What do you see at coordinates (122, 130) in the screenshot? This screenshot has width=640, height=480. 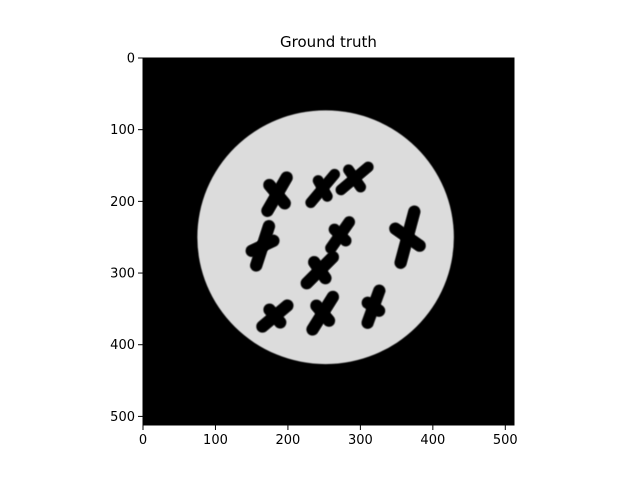 I see `y-tick-label: 100` at bounding box center [122, 130].